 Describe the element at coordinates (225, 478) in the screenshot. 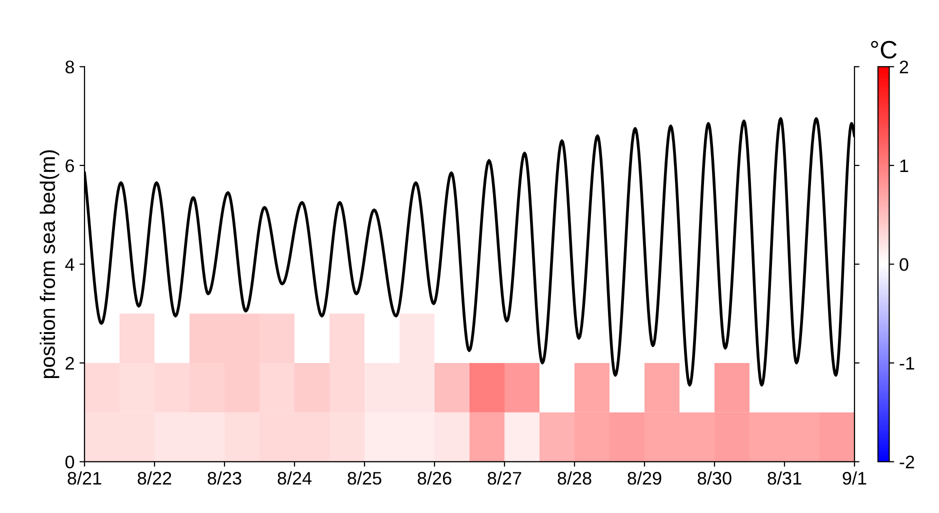

I see `x-tick-label: 8/23` at that location.